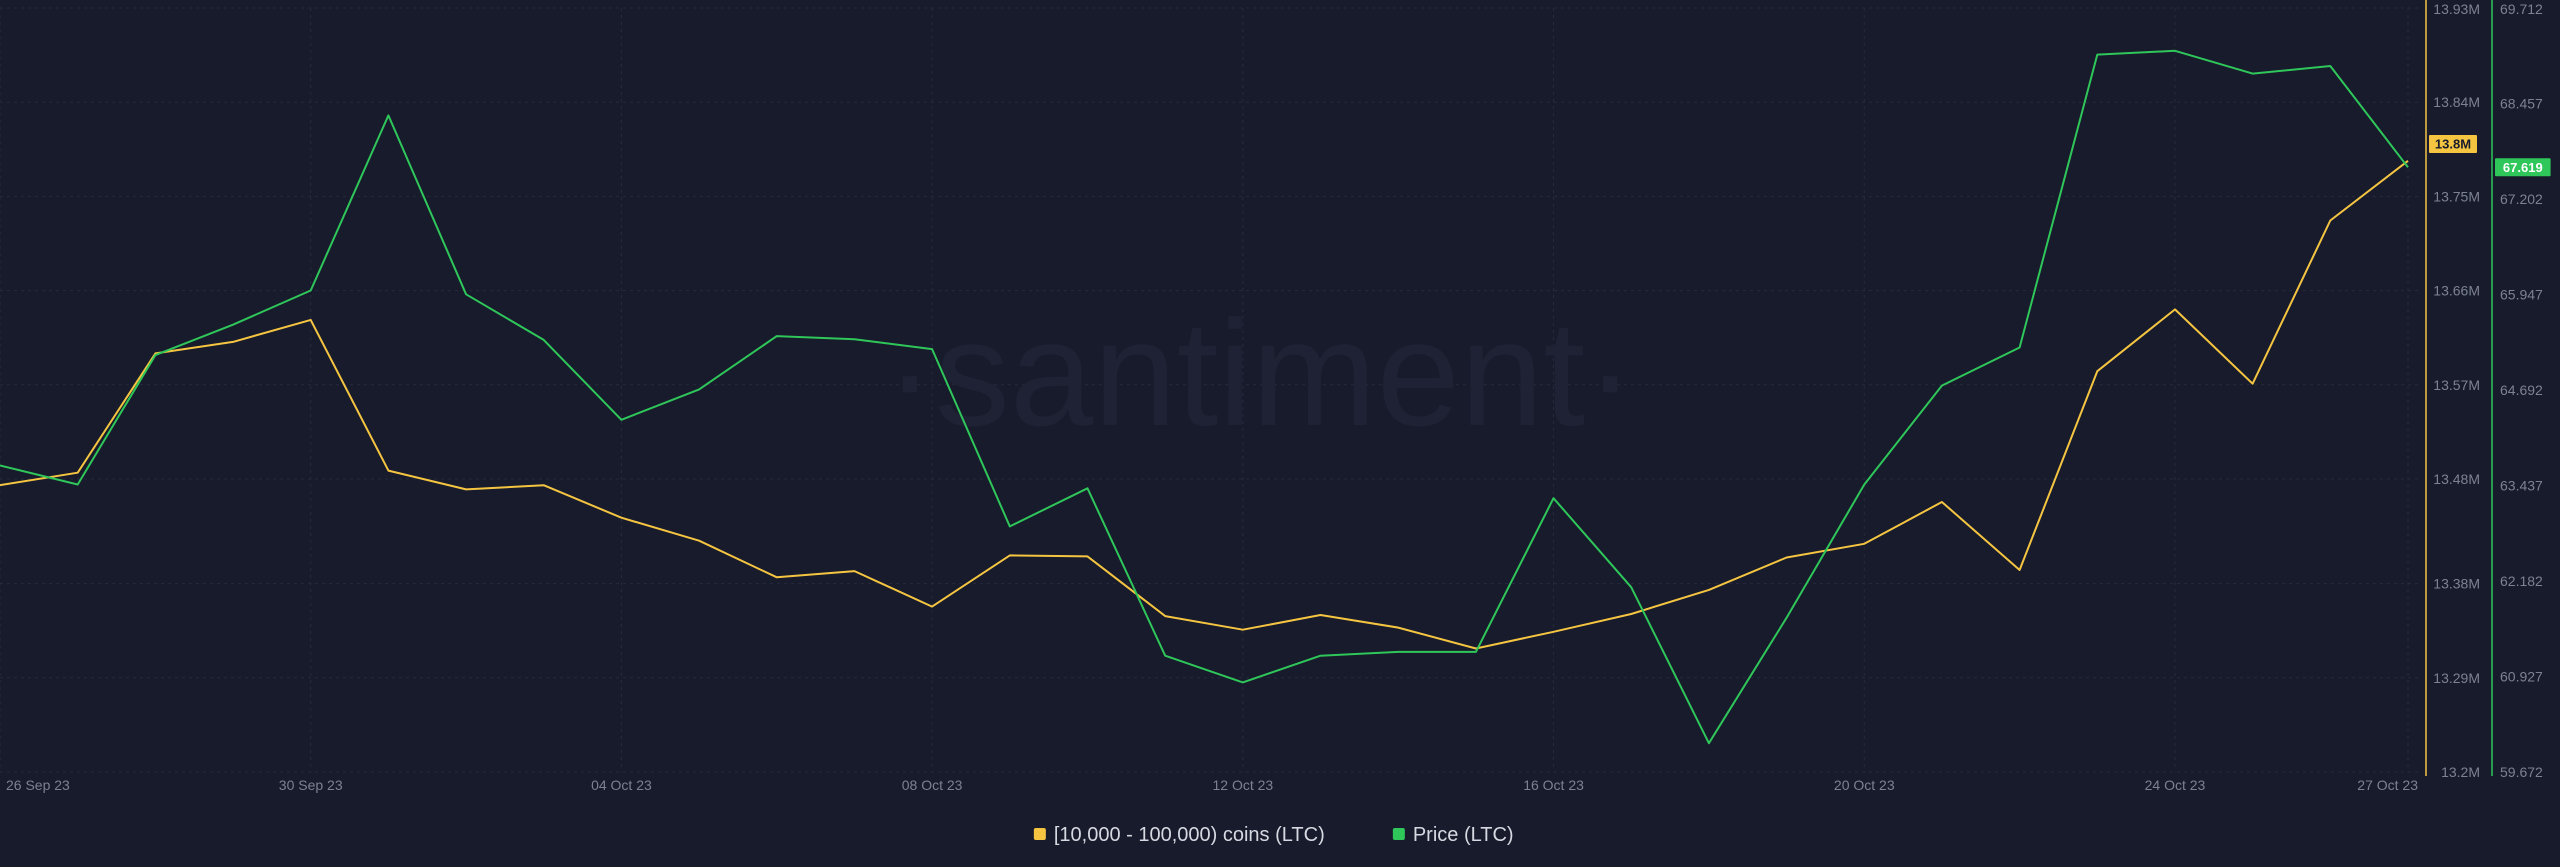 The image size is (2560, 867). I want to click on right-axis-tick-label: 59.672, so click(2521, 772).